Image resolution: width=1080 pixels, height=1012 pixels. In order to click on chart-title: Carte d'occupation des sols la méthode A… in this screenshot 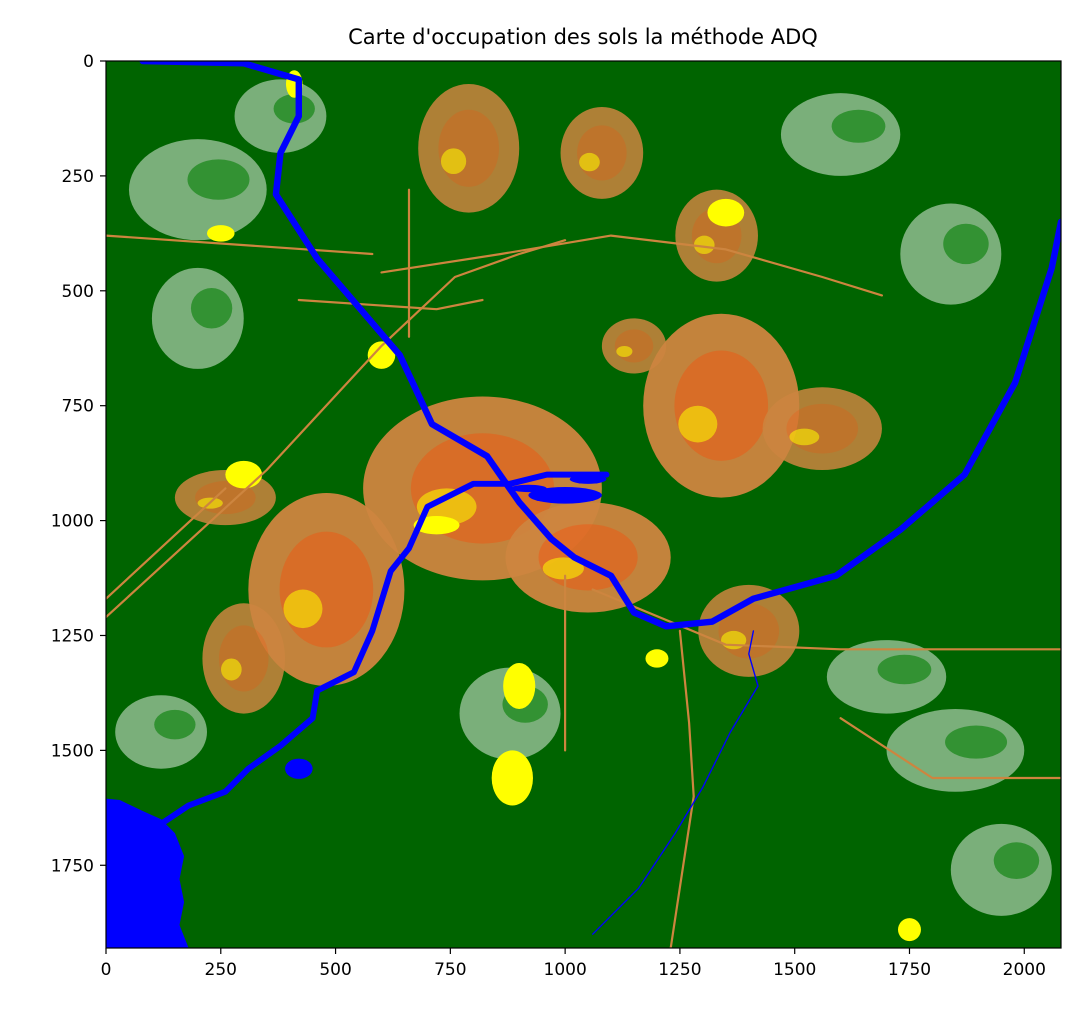, I will do `click(583, 37)`.